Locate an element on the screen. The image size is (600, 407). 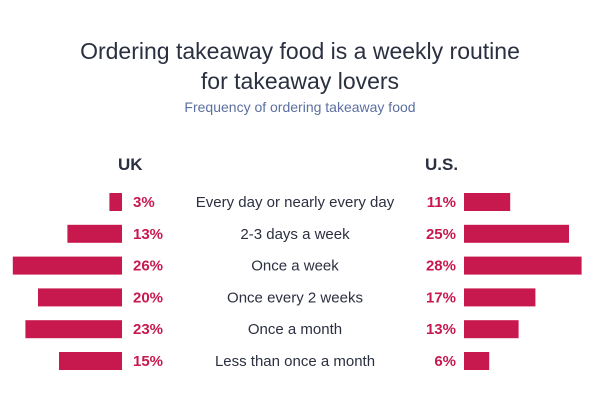
category-label: Less than once a month is located at coordinates (295, 361).